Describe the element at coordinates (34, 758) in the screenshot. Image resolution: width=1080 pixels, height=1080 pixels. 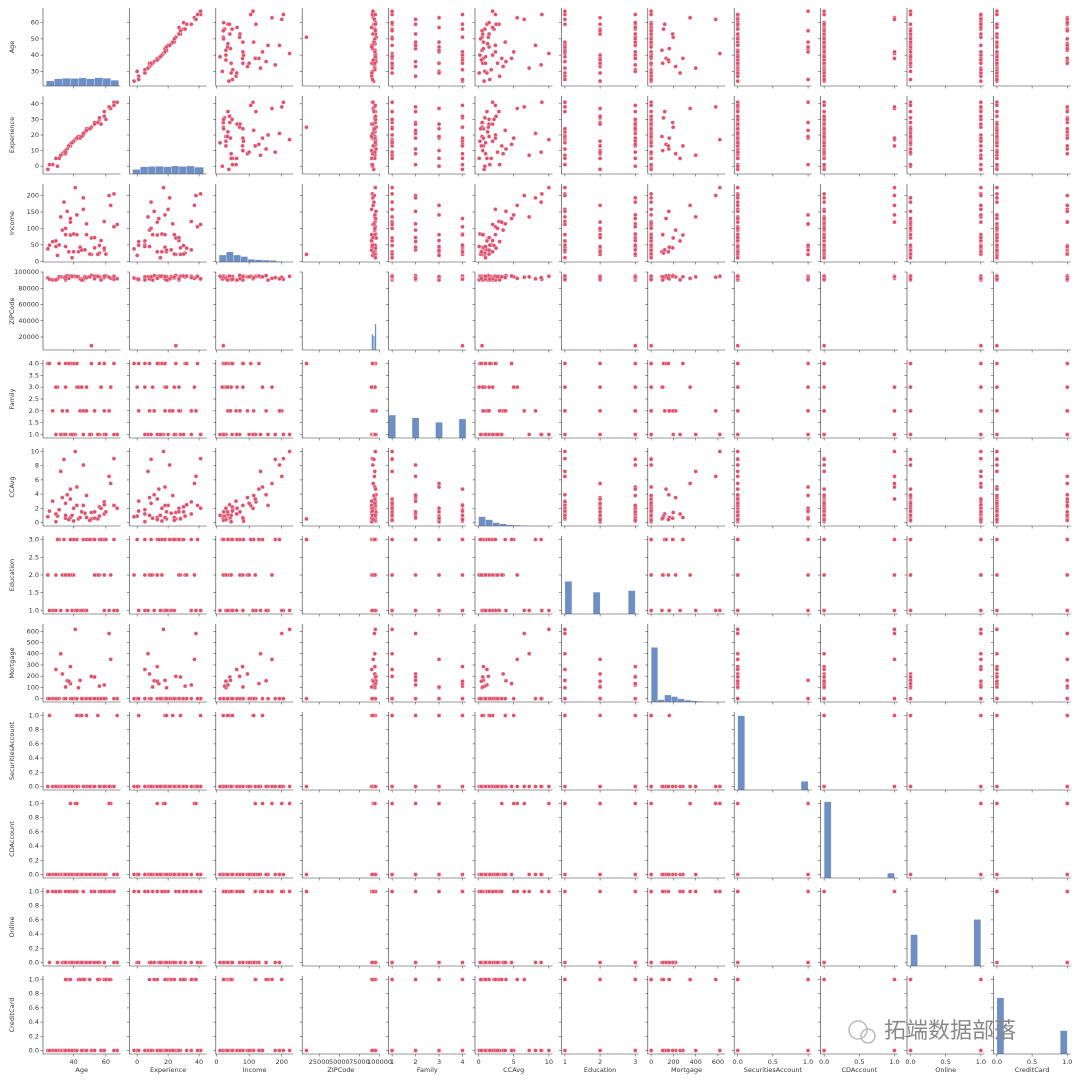
I see `y-tick-label: 0.4` at that location.